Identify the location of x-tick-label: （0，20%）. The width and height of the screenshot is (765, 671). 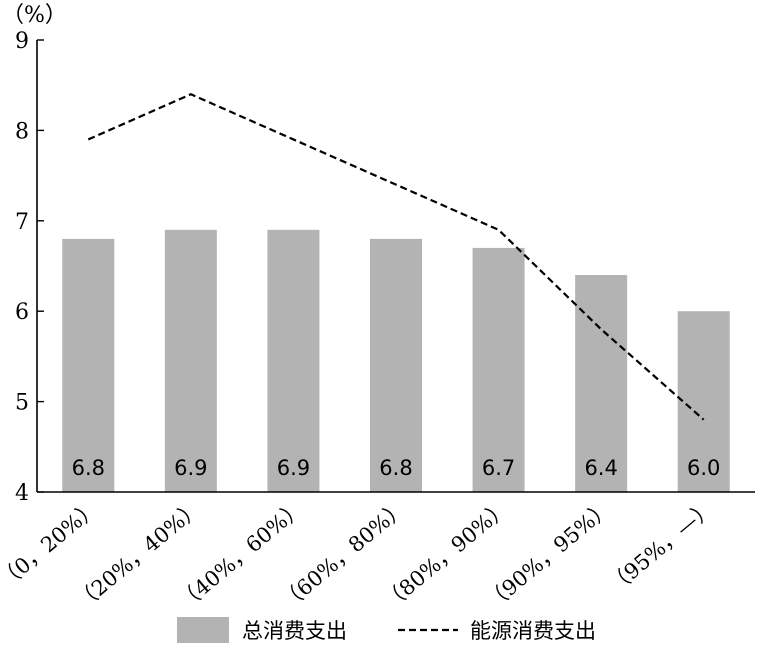
(51, 543).